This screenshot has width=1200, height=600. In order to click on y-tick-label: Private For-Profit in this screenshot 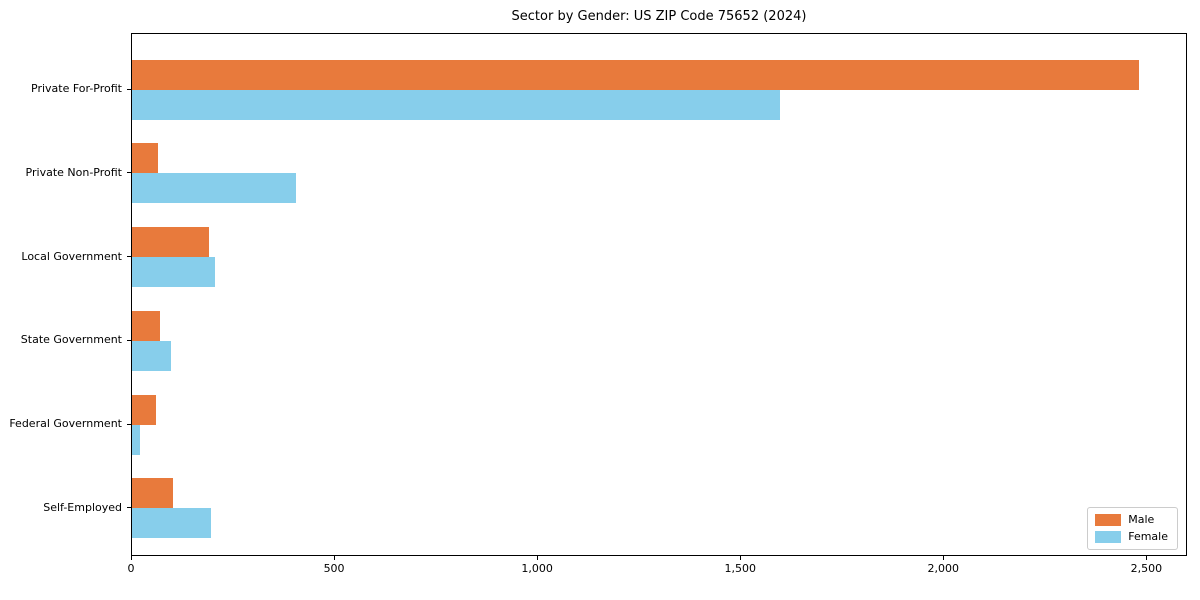, I will do `click(76, 89)`.